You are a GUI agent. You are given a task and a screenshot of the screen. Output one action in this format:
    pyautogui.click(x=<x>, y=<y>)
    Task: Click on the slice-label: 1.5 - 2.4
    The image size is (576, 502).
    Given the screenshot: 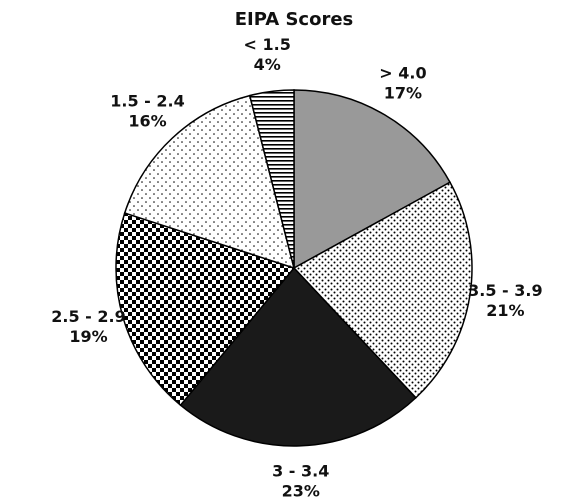 What is the action you would take?
    pyautogui.click(x=147, y=101)
    